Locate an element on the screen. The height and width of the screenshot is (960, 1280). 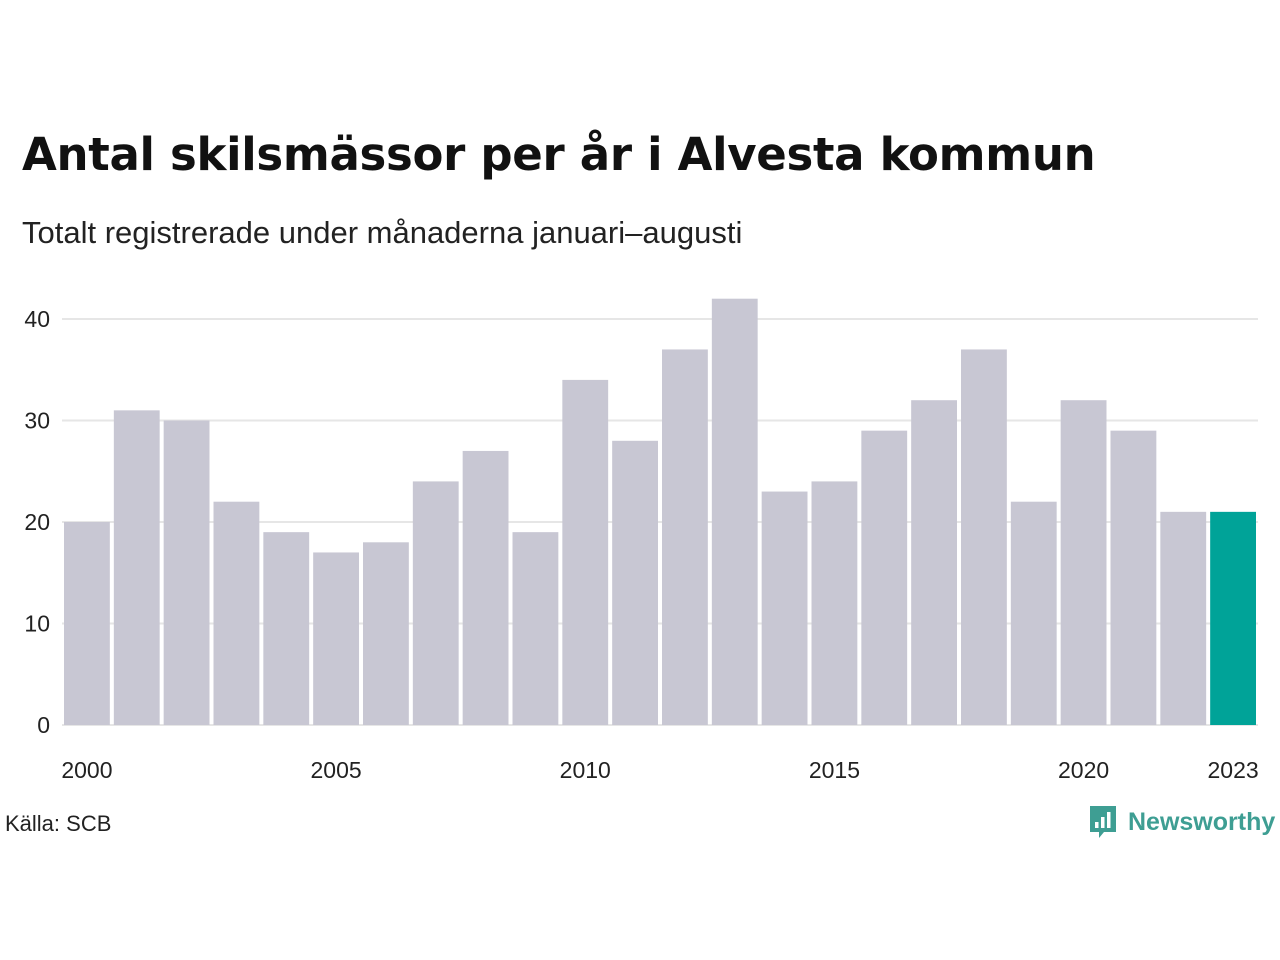
bar-2017 is located at coordinates (934, 562).